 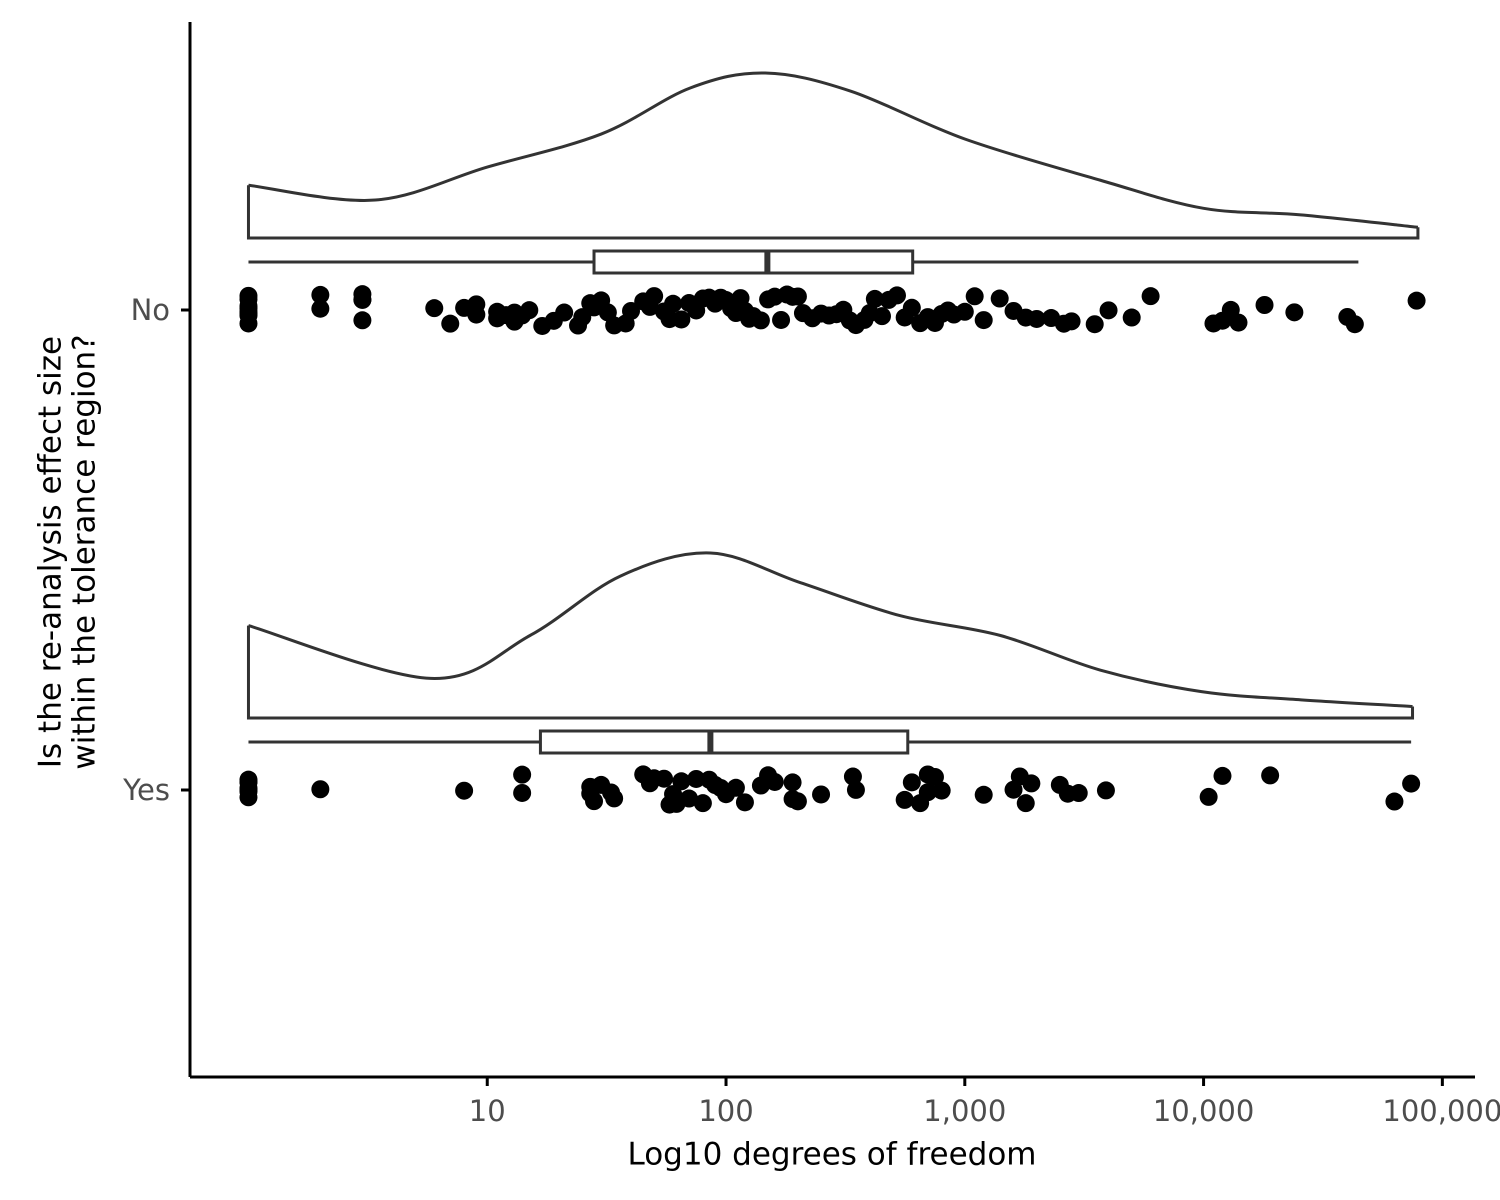 I want to click on y-axis-title: Is the re-analysis effect size, so click(x=51, y=552).